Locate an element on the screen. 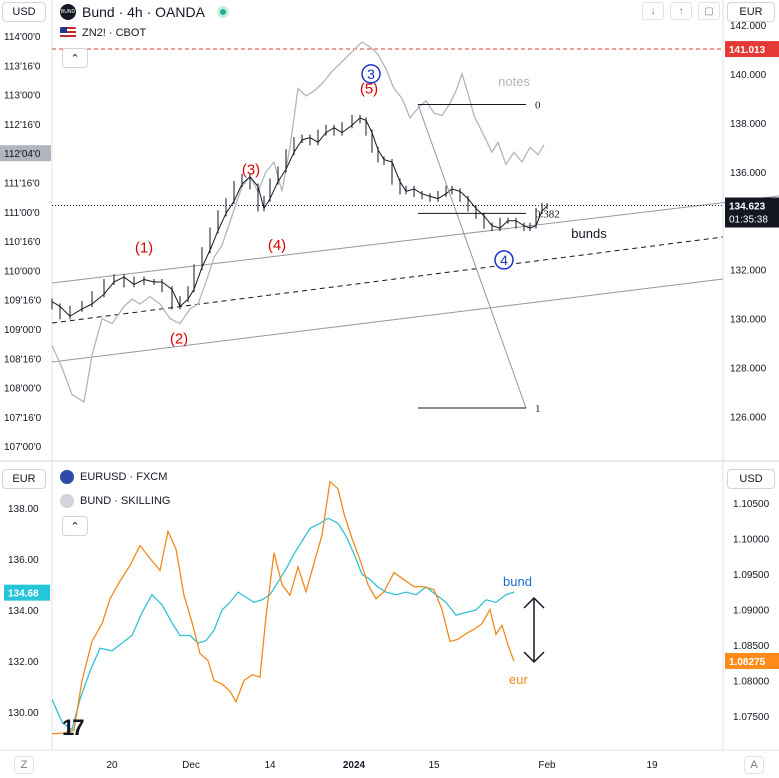 The width and height of the screenshot is (779, 778). main-symbol-title: Bund · 4h · OANDA is located at coordinates (143, 12).